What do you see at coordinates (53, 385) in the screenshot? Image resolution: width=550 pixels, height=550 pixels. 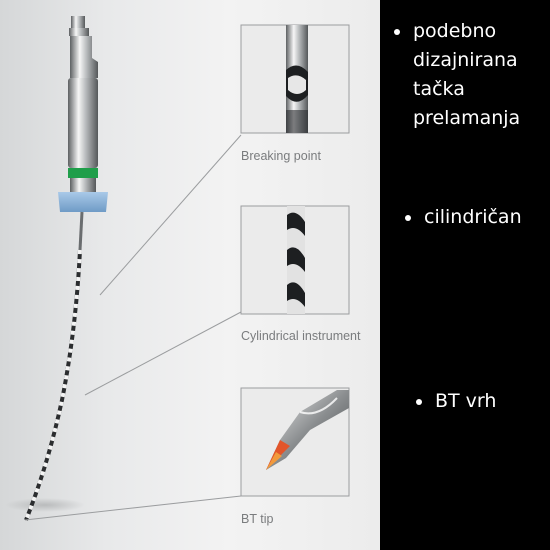 I see `spiral-working-part` at bounding box center [53, 385].